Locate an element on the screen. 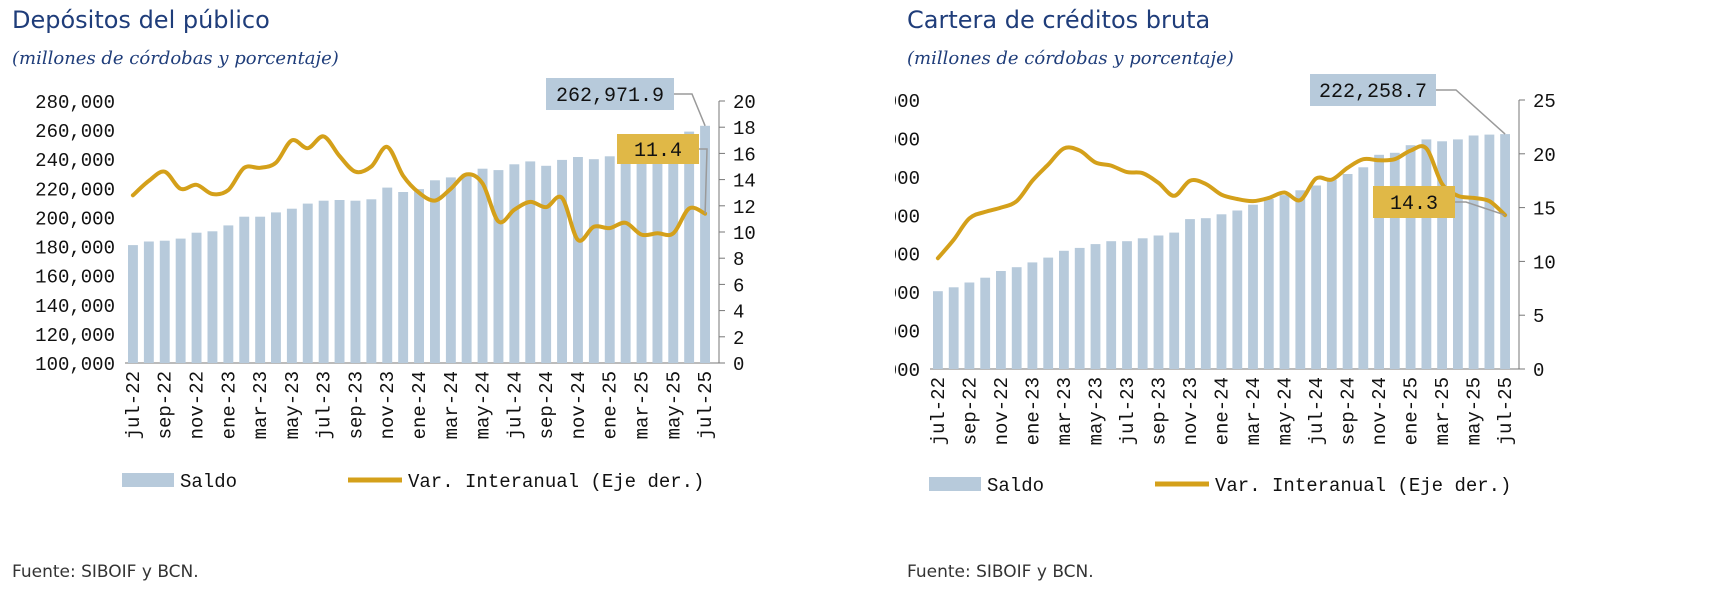 Image resolution: width=1718 pixels, height=597 pixels. x-tick-label: ene-25 is located at coordinates (1412, 411).